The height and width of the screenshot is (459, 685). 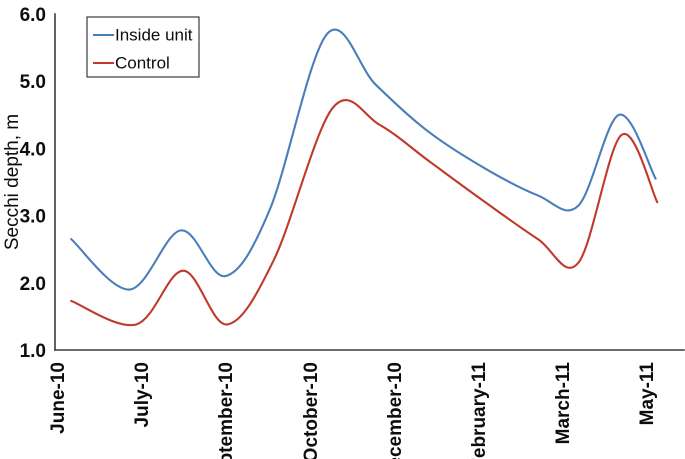 What do you see at coordinates (33, 183) in the screenshot?
I see `y-axis-tick-labels: 1.0 2.0 3.0 4.0 5.0 6.0` at bounding box center [33, 183].